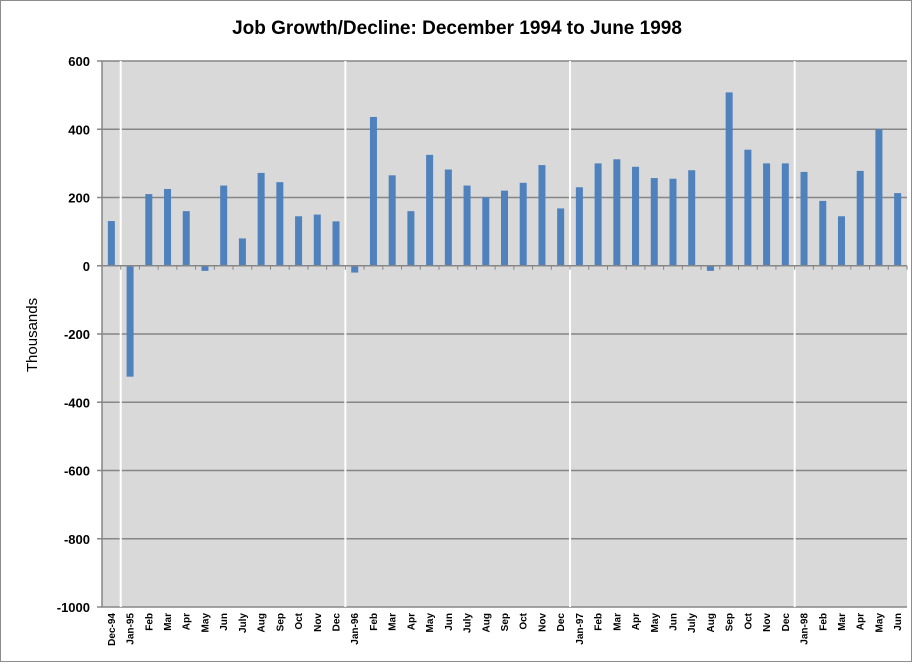  What do you see at coordinates (86, 266) in the screenshot?
I see `y-tick-label: 0` at bounding box center [86, 266].